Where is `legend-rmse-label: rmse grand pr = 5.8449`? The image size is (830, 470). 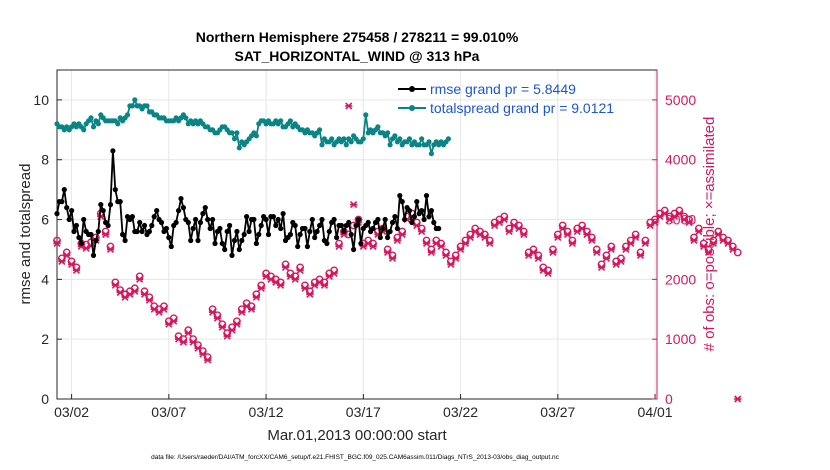 legend-rmse-label: rmse grand pr = 5.8449 is located at coordinates (503, 89).